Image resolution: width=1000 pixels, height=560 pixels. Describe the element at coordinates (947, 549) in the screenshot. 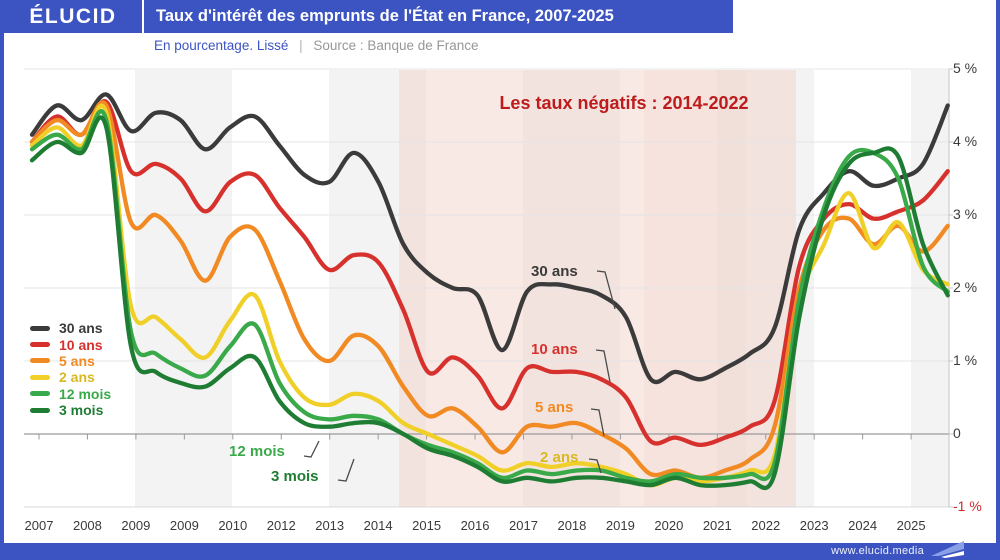

I see `elucid-flag-icon` at that location.